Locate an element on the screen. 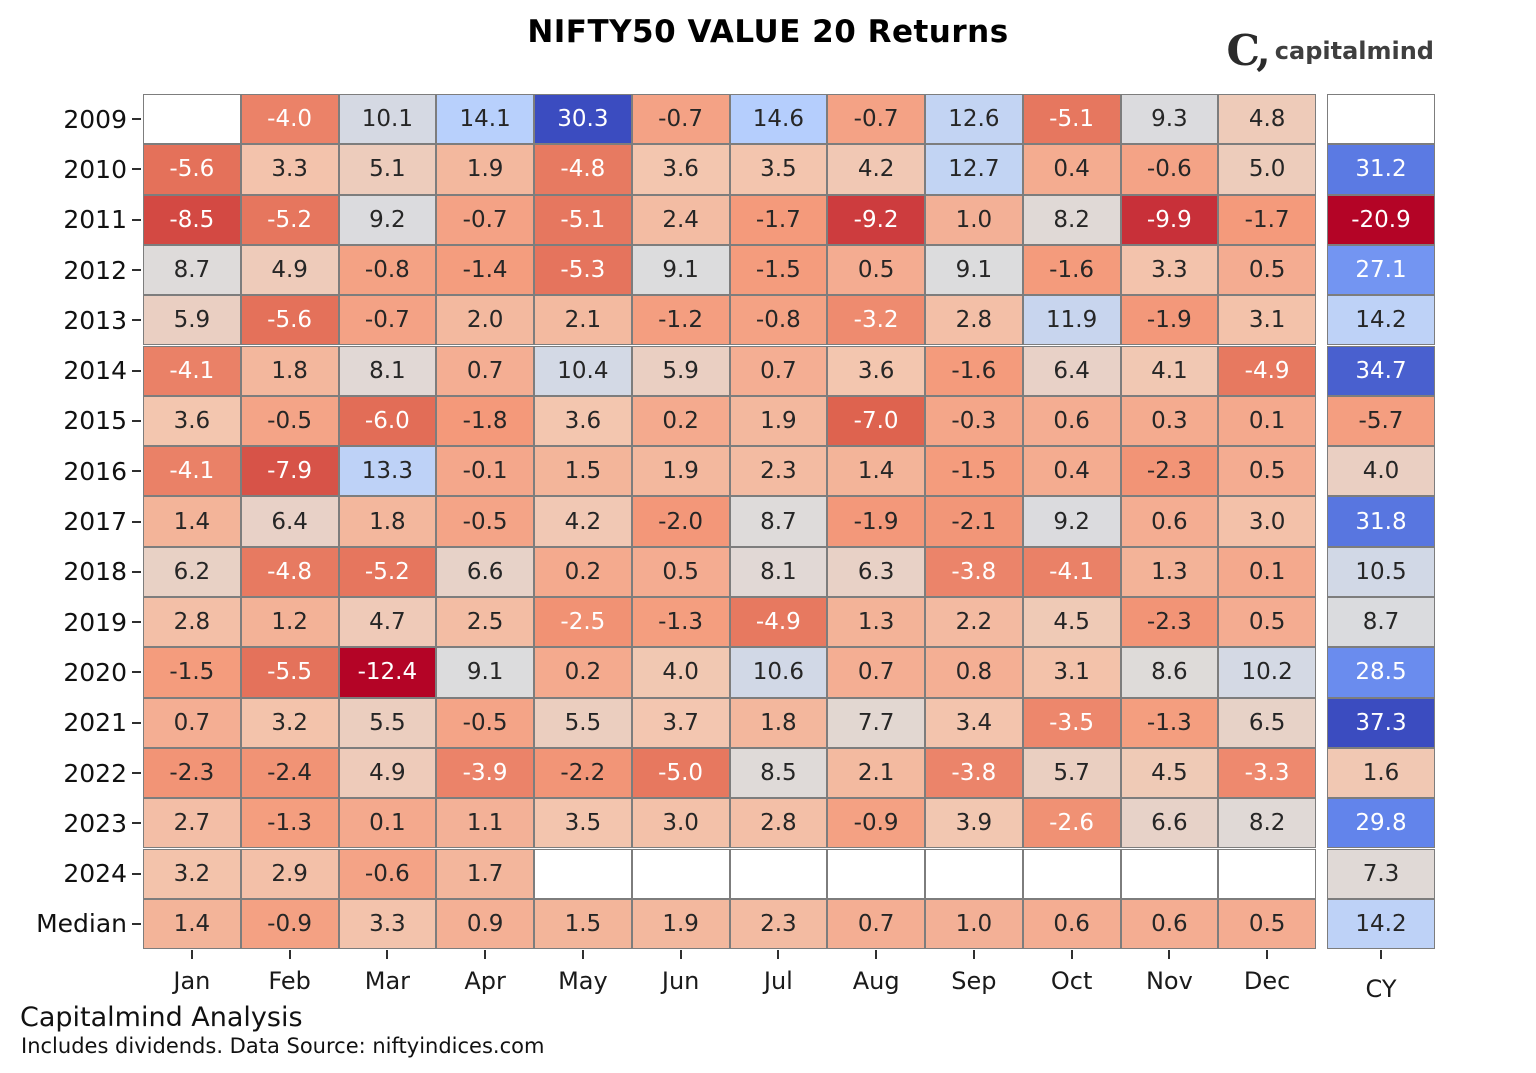 This screenshot has height=1073, width=1536. heatmap-cell: 5.9 is located at coordinates (680, 370).